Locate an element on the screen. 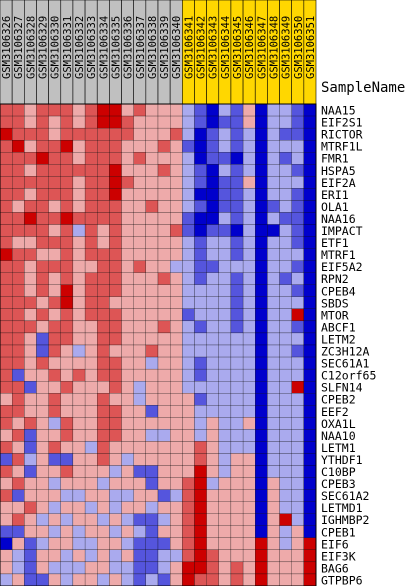  row-label: MTOR is located at coordinates (335, 315).